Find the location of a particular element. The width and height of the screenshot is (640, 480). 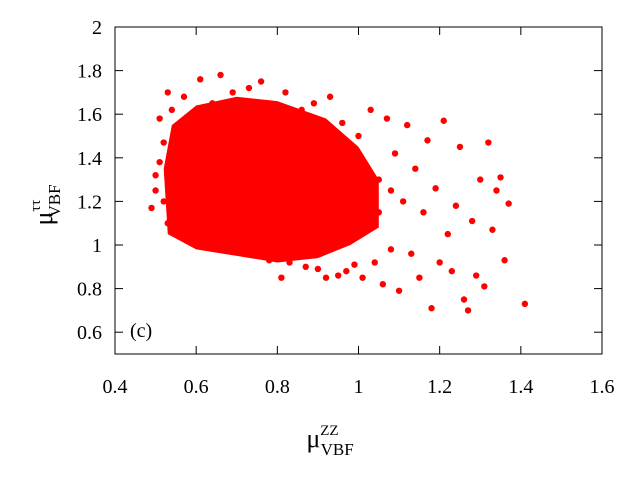

x-tick-label: 0.4 is located at coordinates (115, 387).